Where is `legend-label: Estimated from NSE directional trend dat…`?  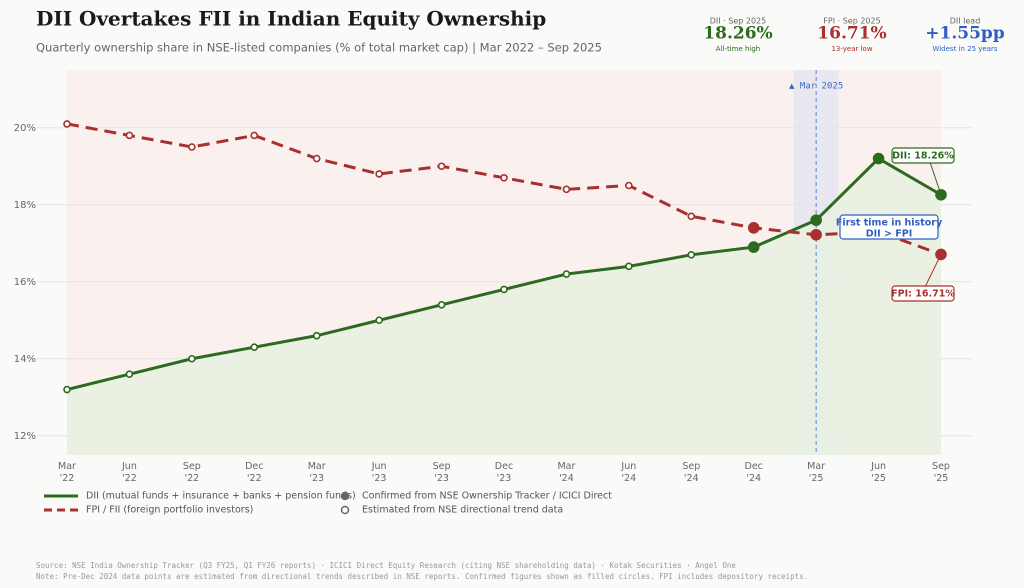 legend-label: Estimated from NSE directional trend dat… is located at coordinates (462, 510).